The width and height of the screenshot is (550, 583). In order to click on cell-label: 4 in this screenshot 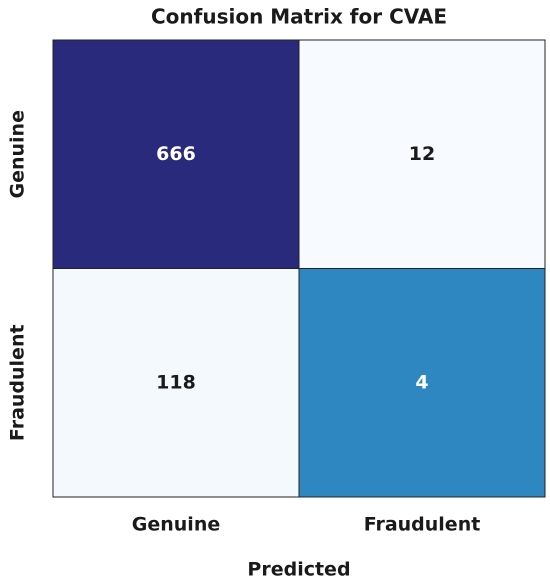, I will do `click(421, 382)`.